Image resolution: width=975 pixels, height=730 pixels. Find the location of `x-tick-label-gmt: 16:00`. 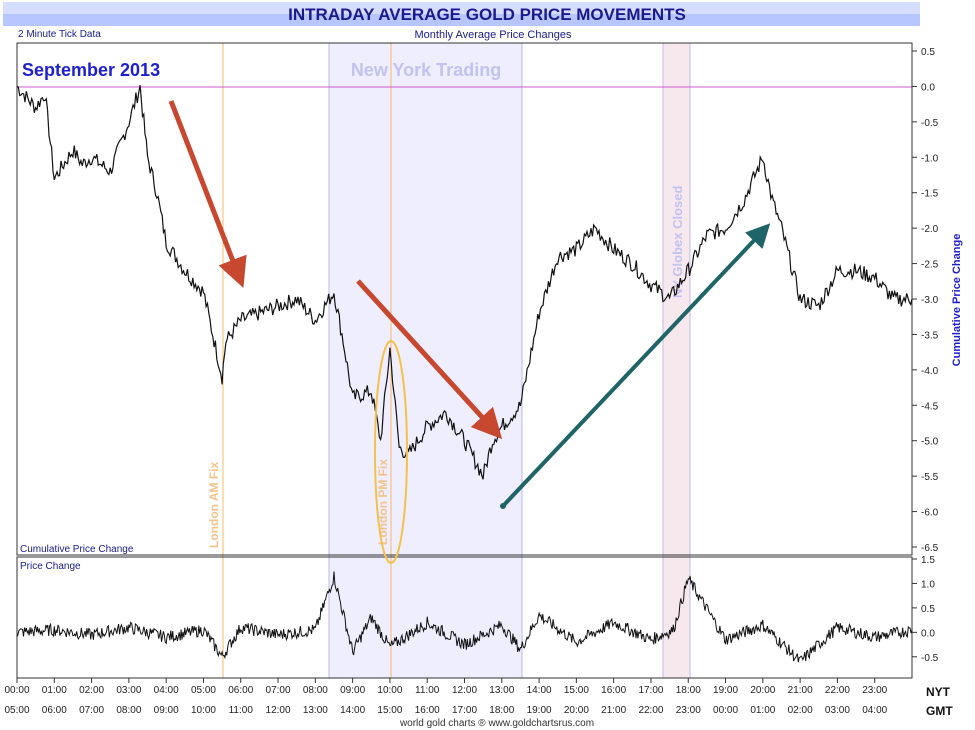

x-tick-label-gmt: 16:00 is located at coordinates (427, 710).